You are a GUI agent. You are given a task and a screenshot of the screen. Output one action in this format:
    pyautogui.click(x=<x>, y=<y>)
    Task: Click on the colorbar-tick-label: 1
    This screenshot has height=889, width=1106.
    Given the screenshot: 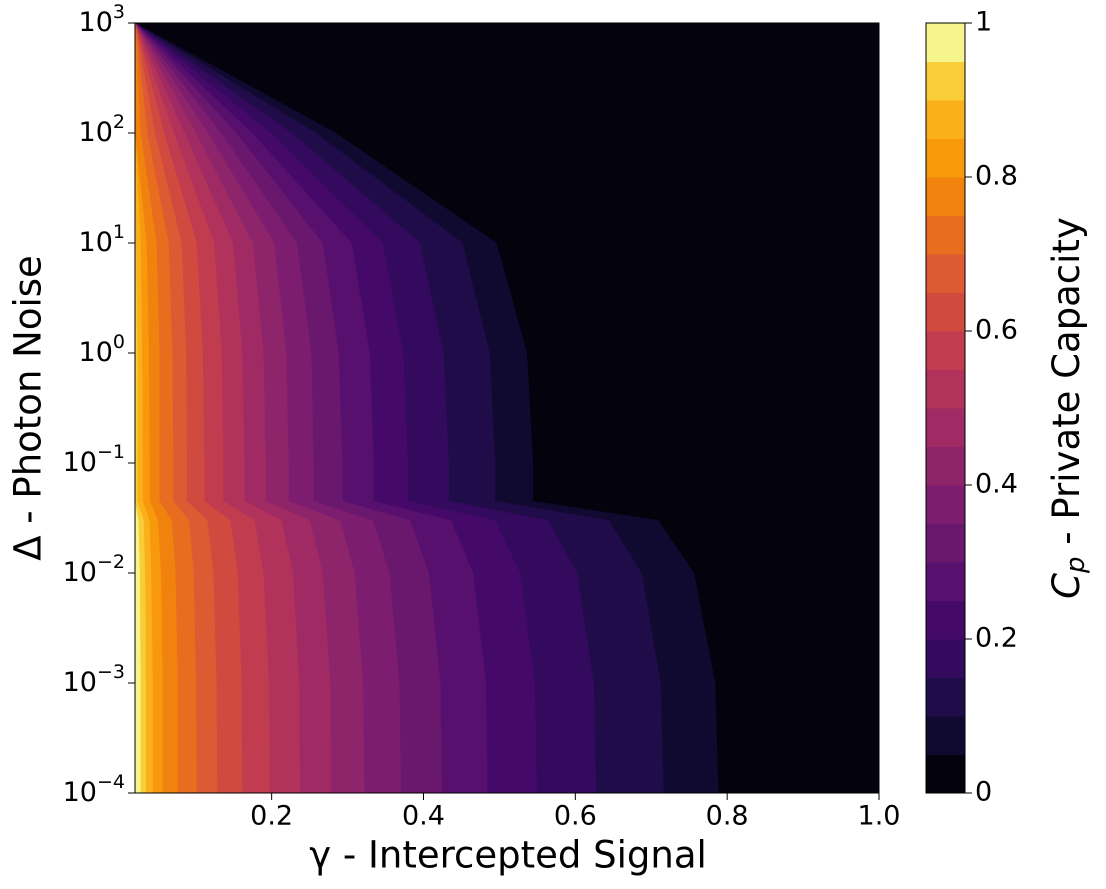 What is the action you would take?
    pyautogui.click(x=983, y=22)
    